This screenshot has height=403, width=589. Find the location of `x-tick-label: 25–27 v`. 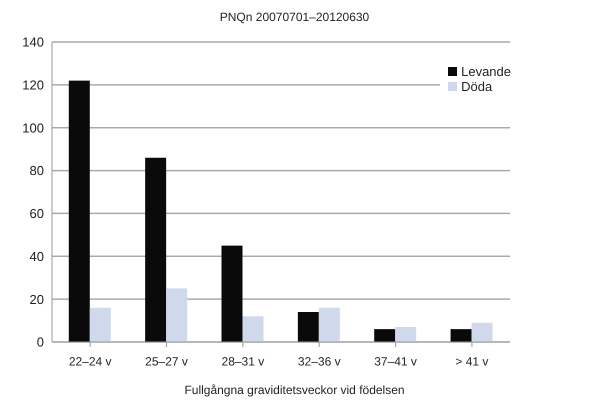

x-tick-label: 25–27 v is located at coordinates (166, 361).